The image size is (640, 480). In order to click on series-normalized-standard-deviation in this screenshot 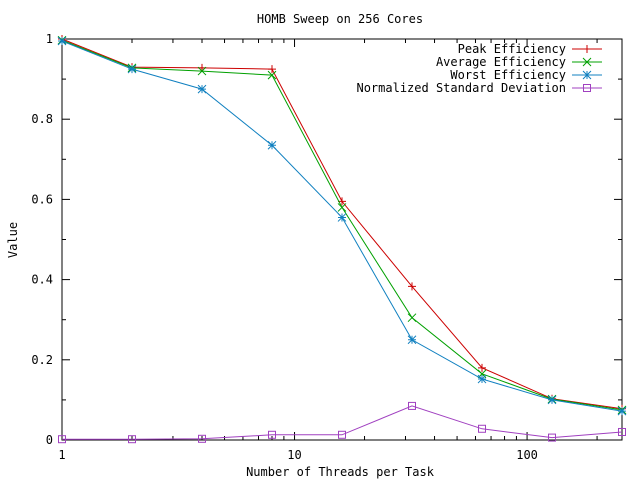, I will do `click(342, 422)`.